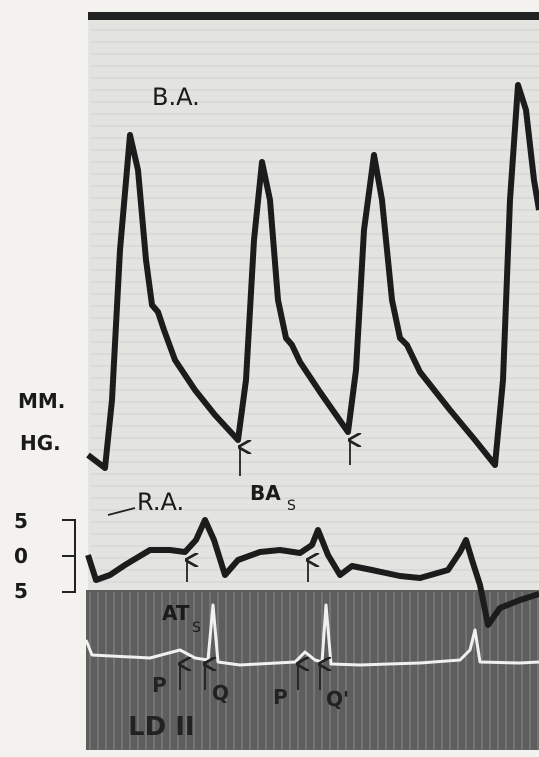 The height and width of the screenshot is (757, 539). What do you see at coordinates (69, 556) in the screenshot?
I see `scale-bracket` at bounding box center [69, 556].